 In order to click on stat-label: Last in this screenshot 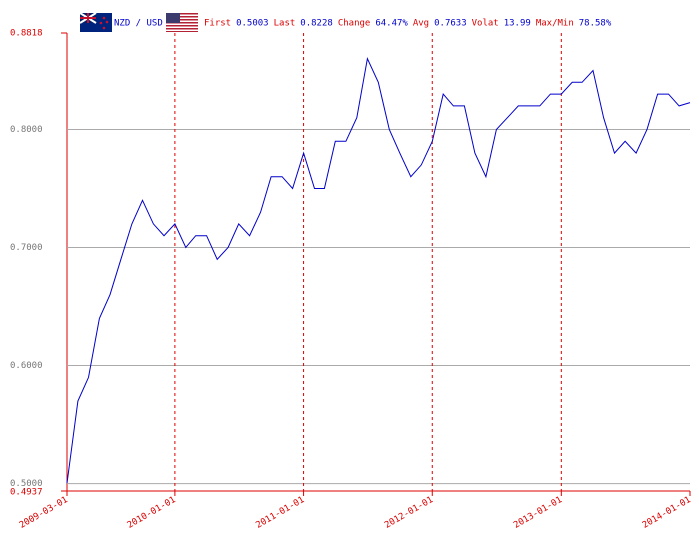, I will do `click(285, 24)`.